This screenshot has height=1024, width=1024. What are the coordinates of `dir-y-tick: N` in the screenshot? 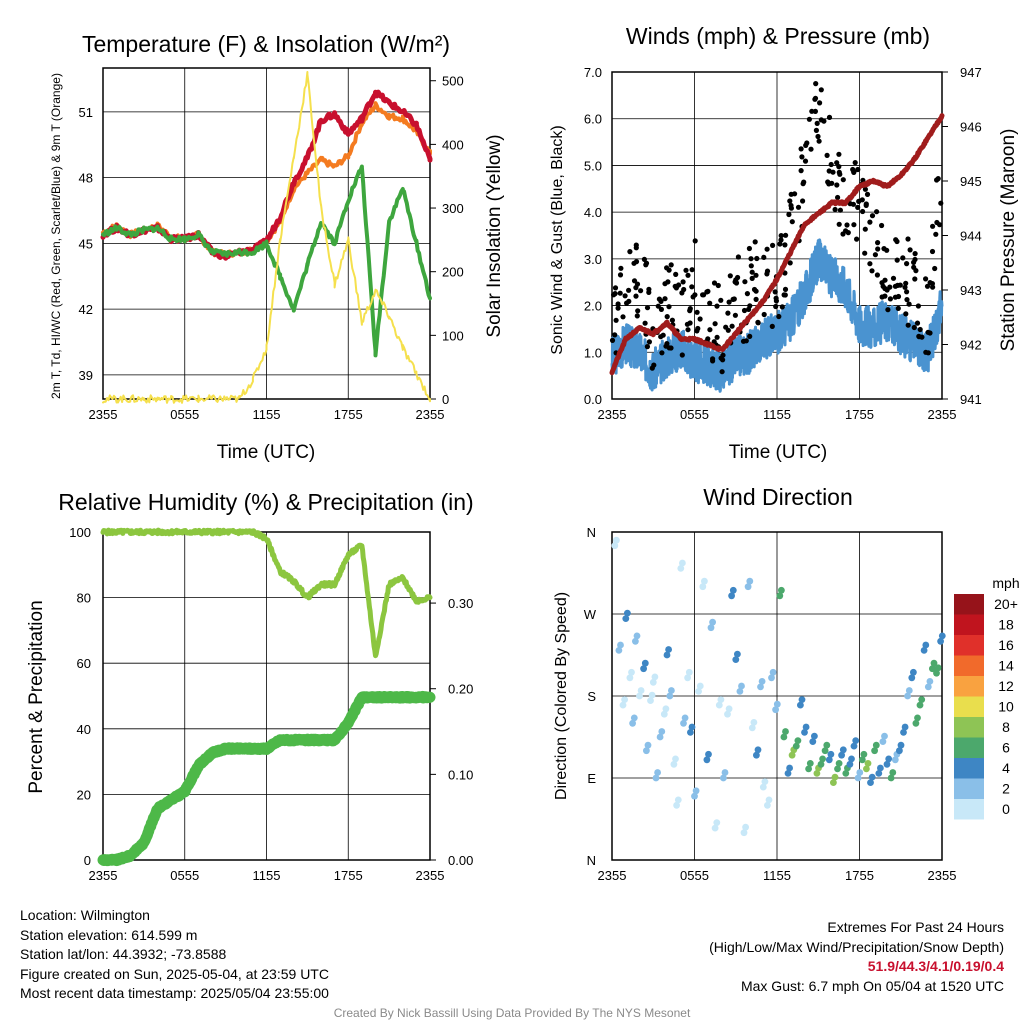 It's located at (591, 860).